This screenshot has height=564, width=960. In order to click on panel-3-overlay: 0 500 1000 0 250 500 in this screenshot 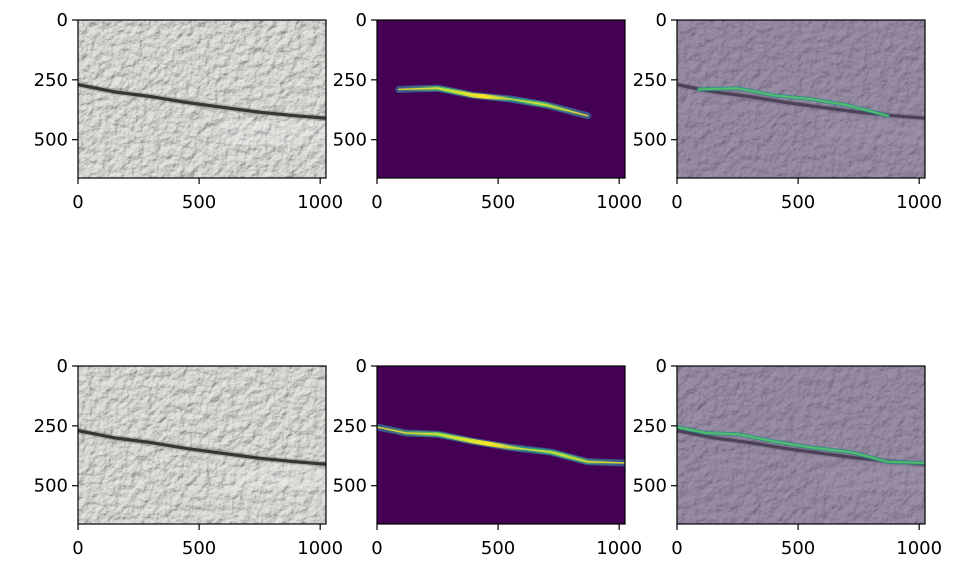, I will do `click(787, 111)`.